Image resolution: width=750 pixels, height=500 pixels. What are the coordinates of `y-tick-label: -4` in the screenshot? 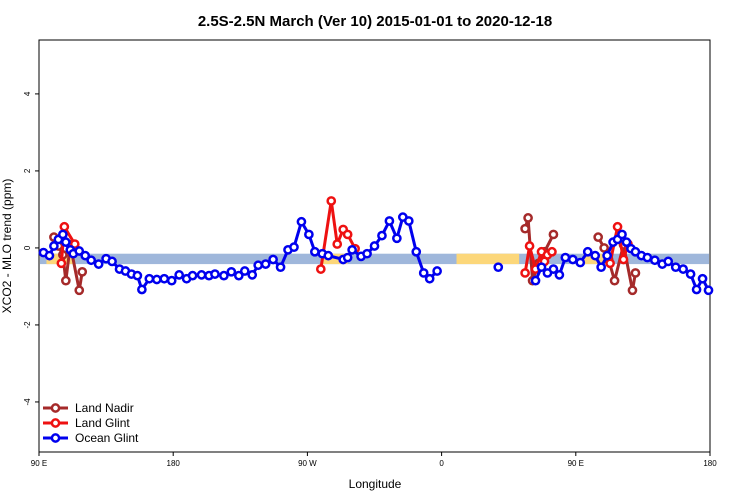 It's located at (27, 402).